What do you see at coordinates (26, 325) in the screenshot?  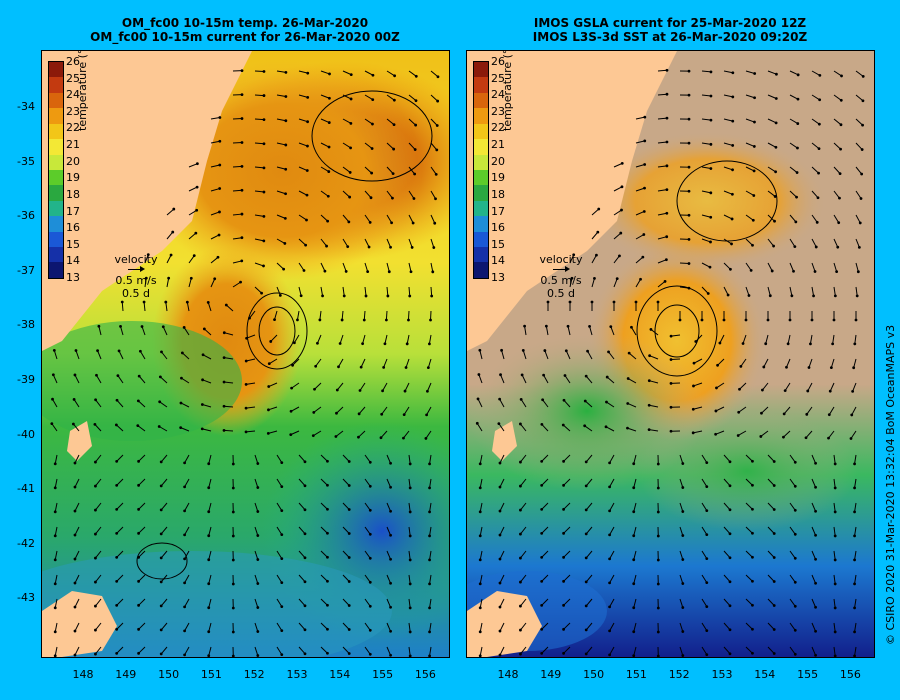 I see `latitude-tick: -38` at bounding box center [26, 325].